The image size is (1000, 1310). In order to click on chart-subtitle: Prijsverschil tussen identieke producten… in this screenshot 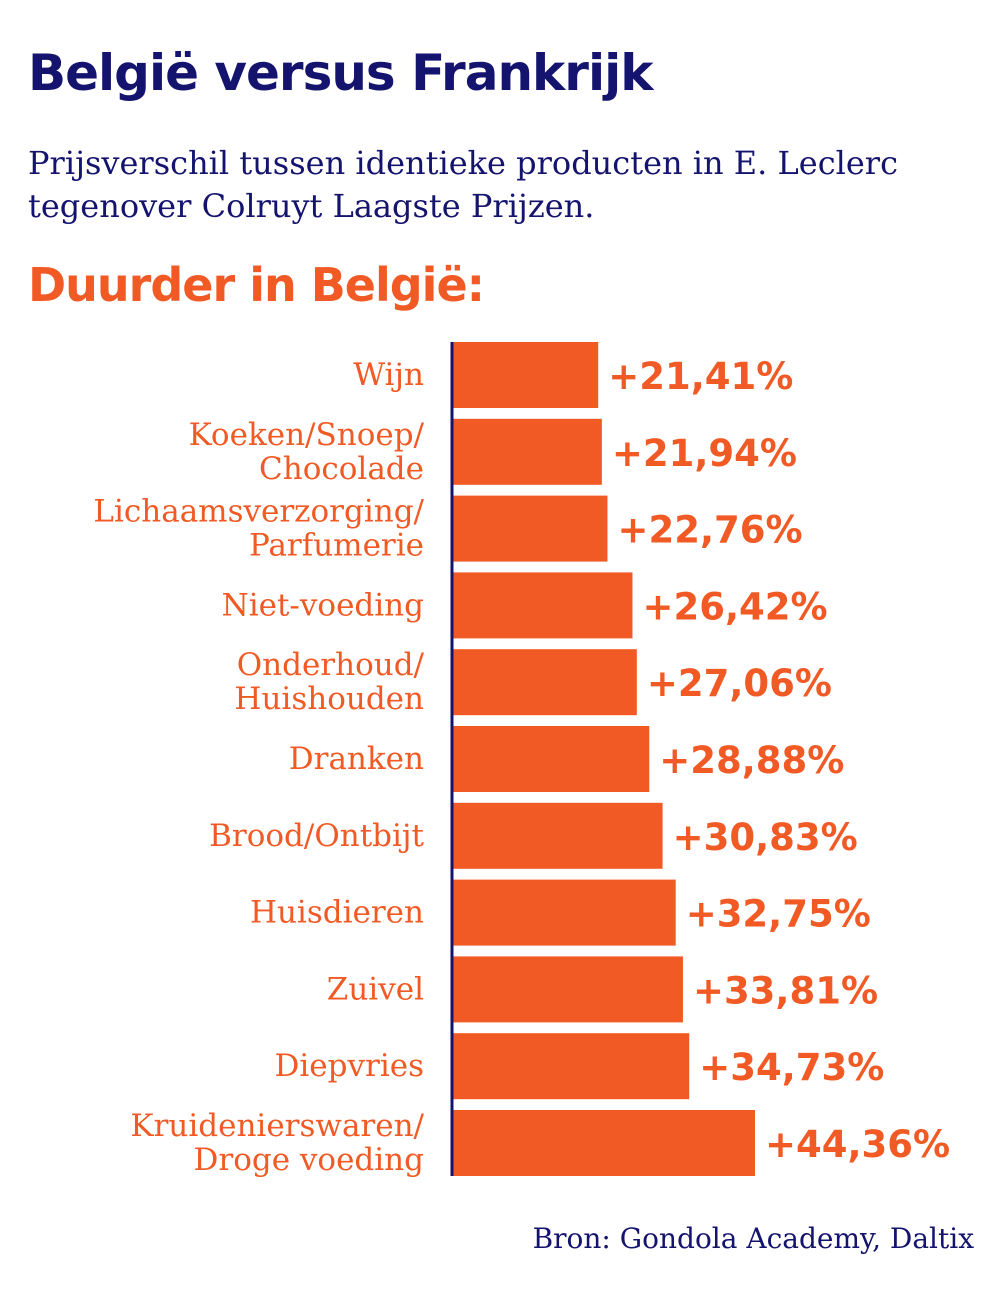, I will do `click(463, 184)`.